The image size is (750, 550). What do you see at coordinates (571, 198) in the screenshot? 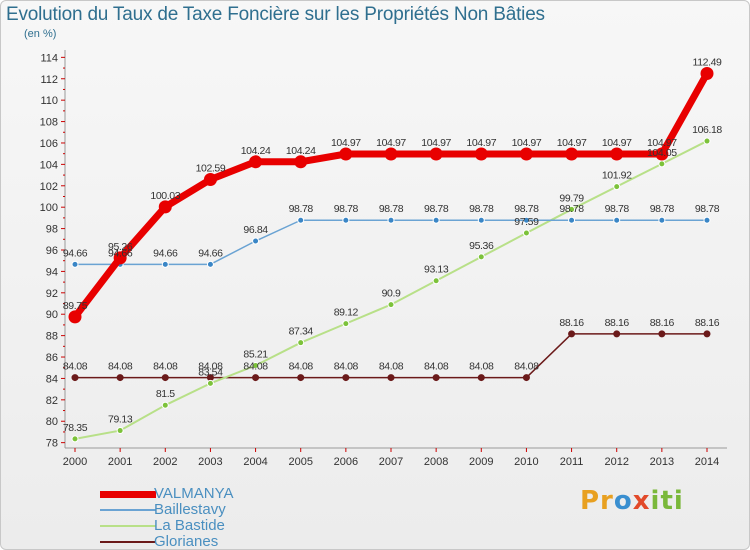
I see `data-label-la-bastide: 99.79` at bounding box center [571, 198].